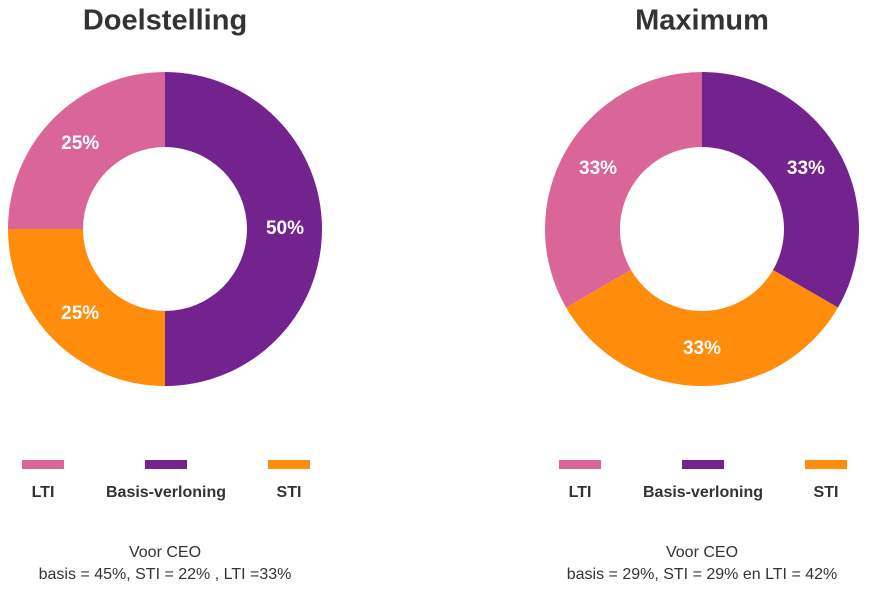 The height and width of the screenshot is (589, 870). What do you see at coordinates (285, 228) in the screenshot?
I see `data-label: 50%` at bounding box center [285, 228].